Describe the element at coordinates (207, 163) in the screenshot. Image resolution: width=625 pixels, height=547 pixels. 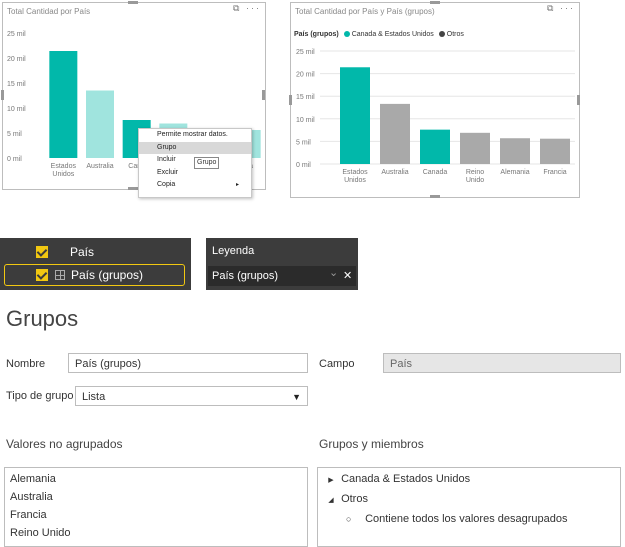
I see `group-tooltip: Grupo` at that location.